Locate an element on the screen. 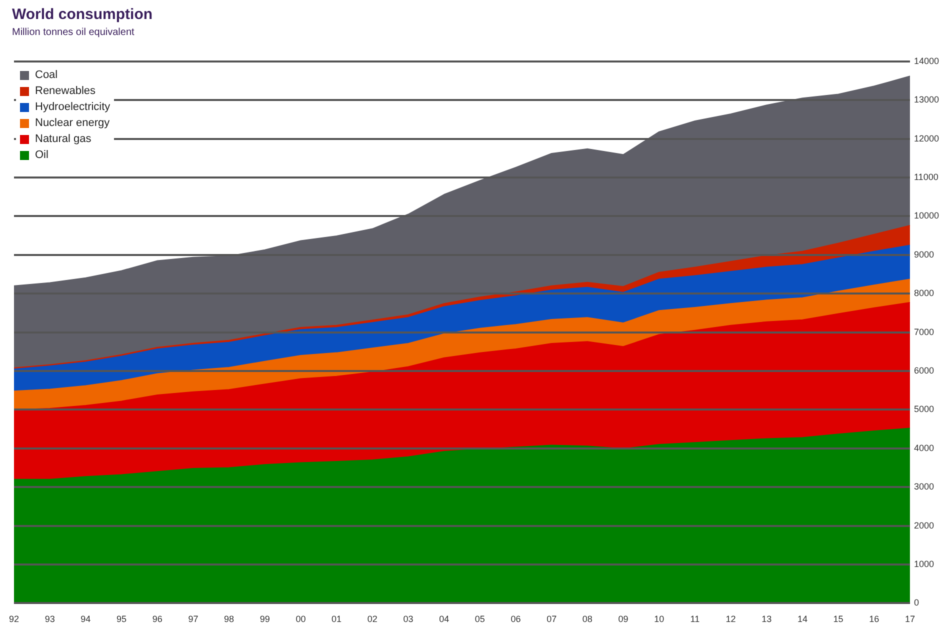 The height and width of the screenshot is (628, 945). y-tick-label: 13000 is located at coordinates (927, 99).